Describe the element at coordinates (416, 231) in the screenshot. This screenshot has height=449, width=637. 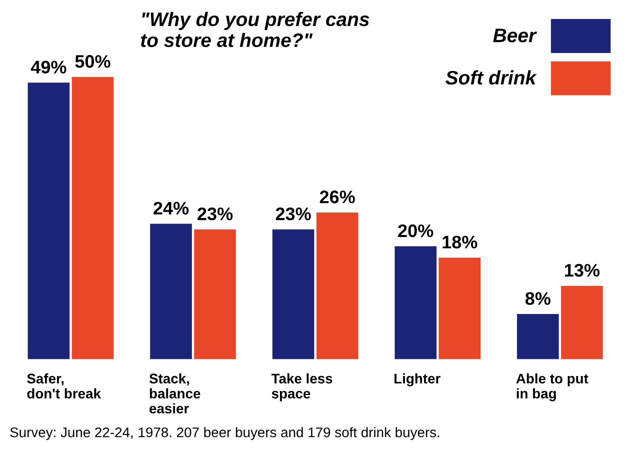
I see `data-label: 20%` at that location.